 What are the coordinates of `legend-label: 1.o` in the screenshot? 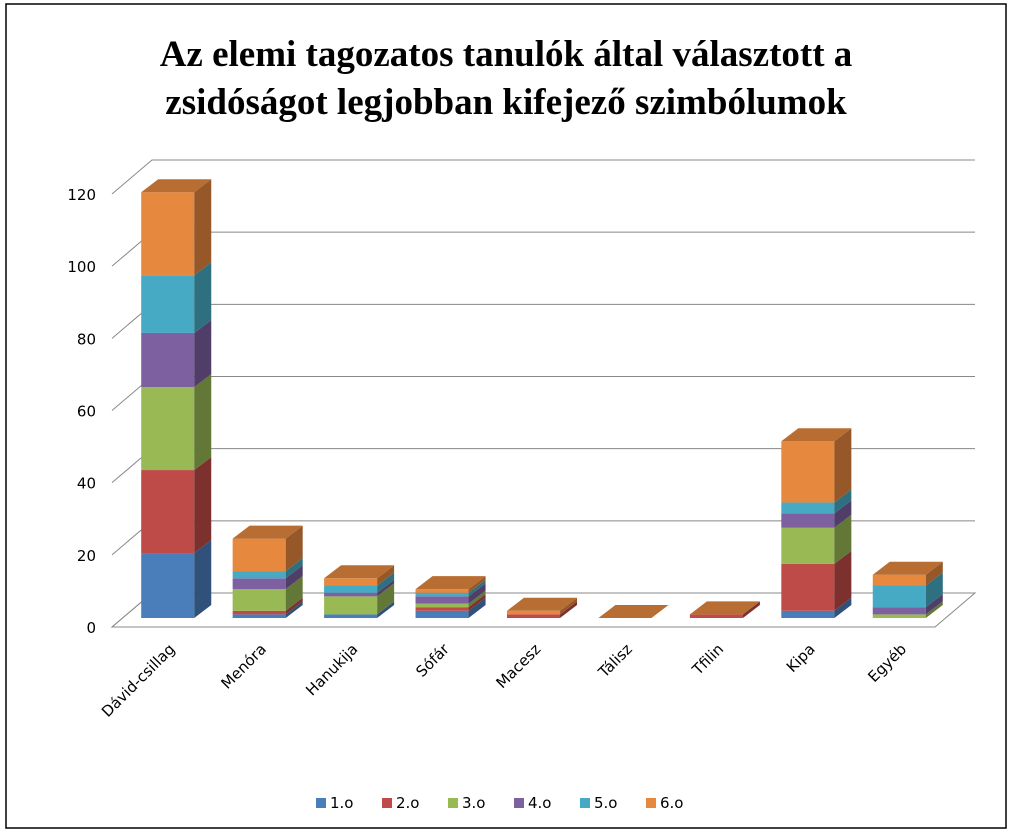 It's located at (342, 803).